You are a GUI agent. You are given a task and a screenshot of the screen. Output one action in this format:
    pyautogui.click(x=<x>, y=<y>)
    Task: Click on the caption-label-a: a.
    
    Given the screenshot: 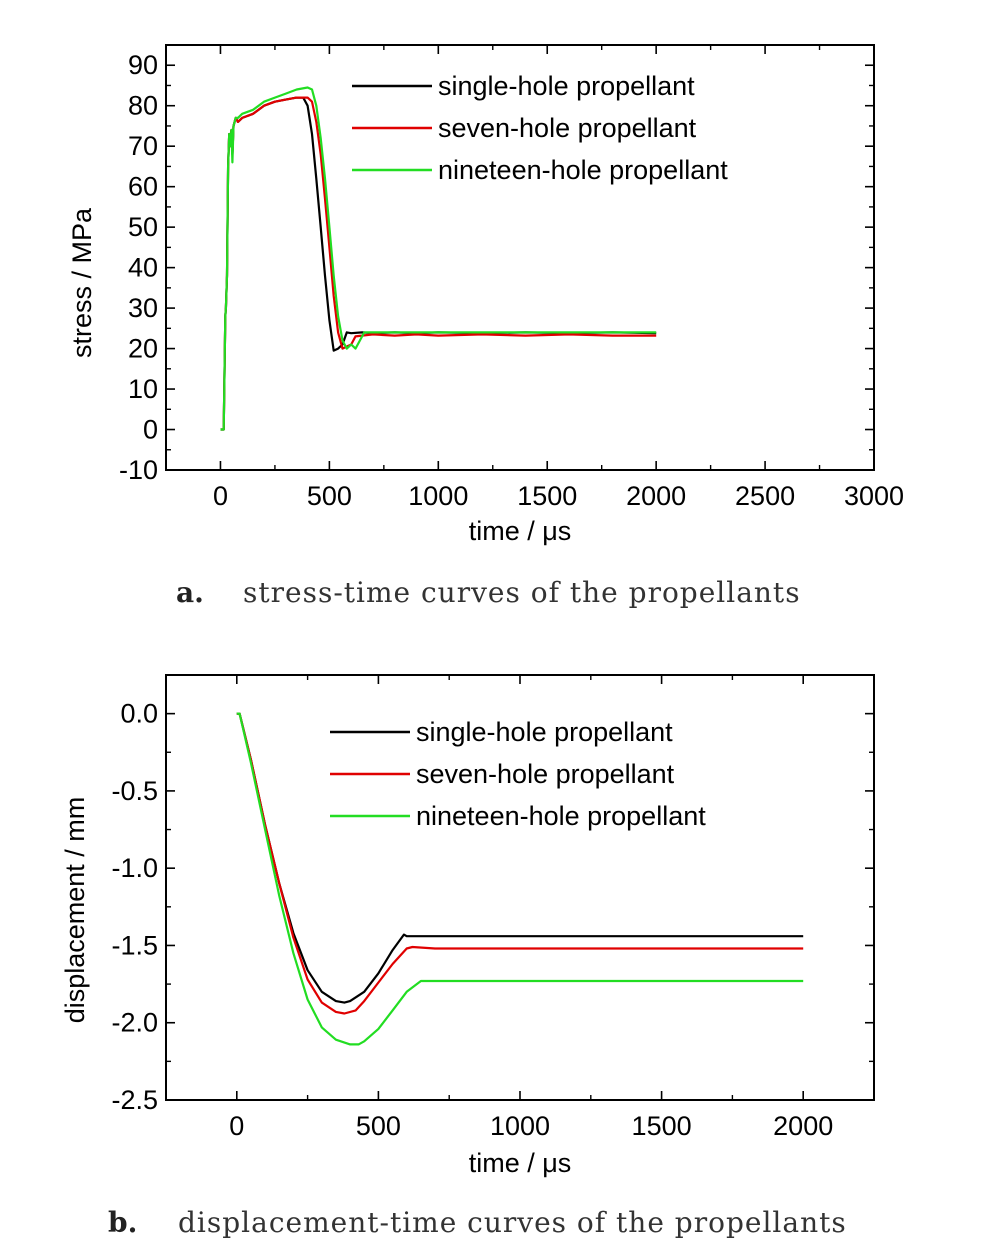 What is the action you would take?
    pyautogui.click(x=190, y=592)
    